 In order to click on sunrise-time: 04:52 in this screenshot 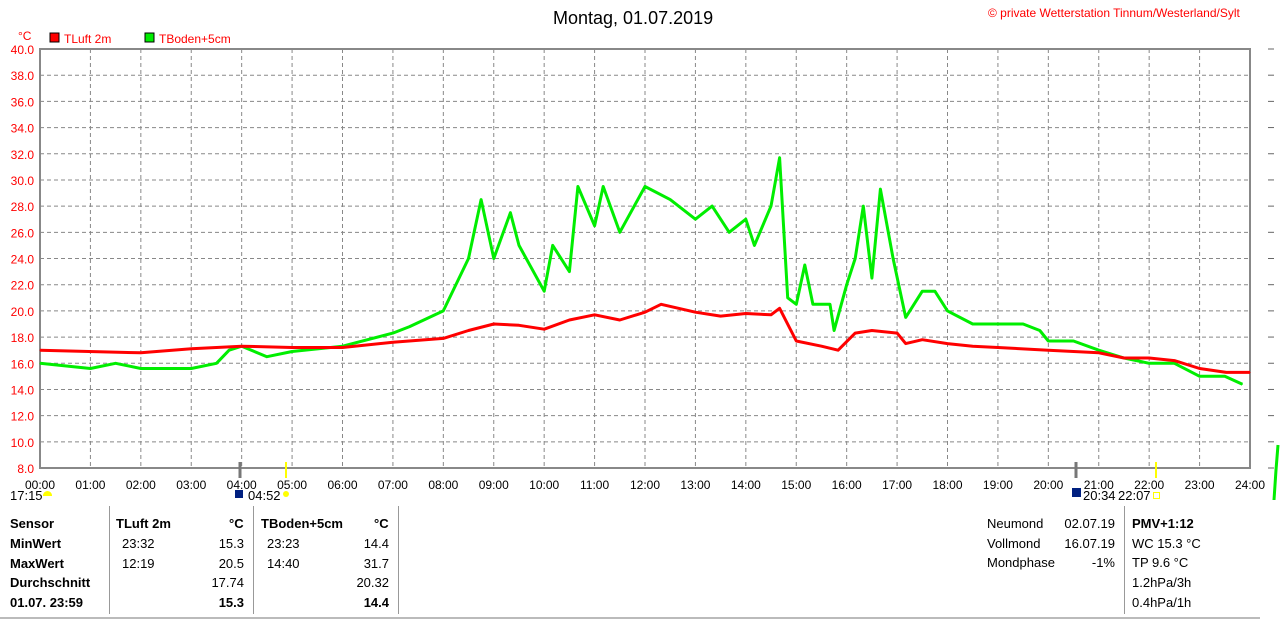, I will do `click(264, 495)`.